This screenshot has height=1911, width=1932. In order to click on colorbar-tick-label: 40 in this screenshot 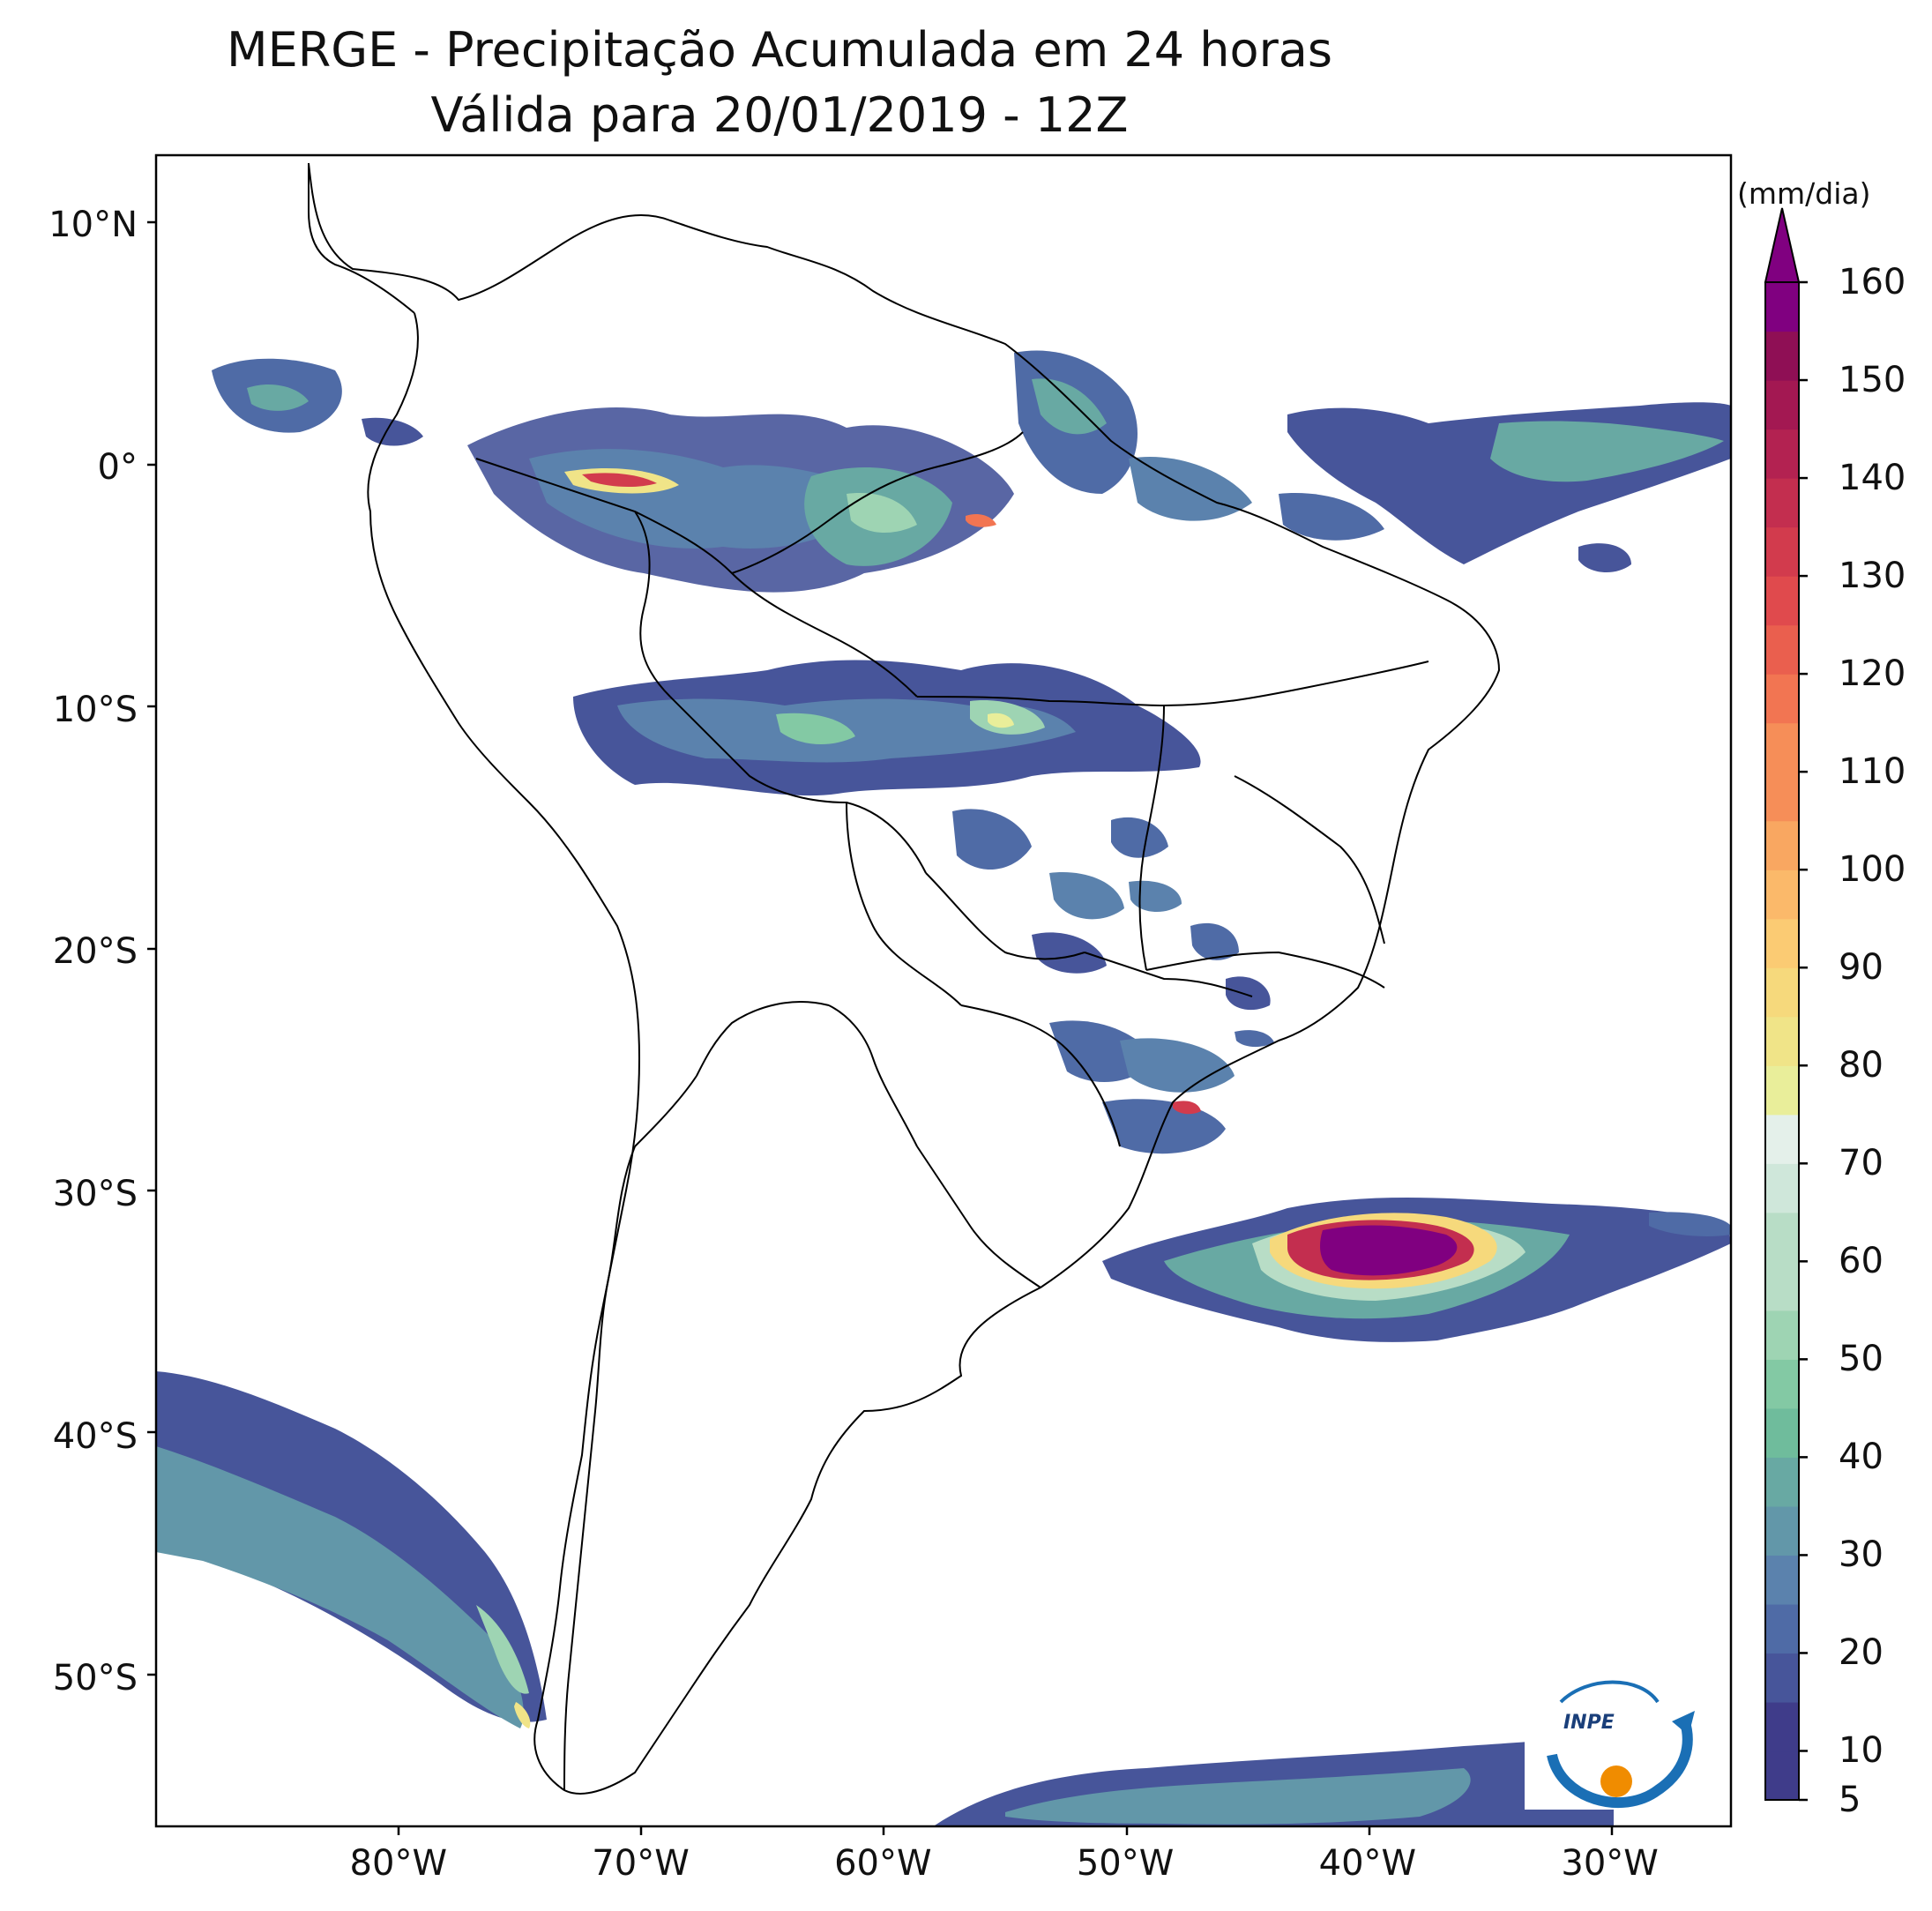, I will do `click(1861, 1458)`.